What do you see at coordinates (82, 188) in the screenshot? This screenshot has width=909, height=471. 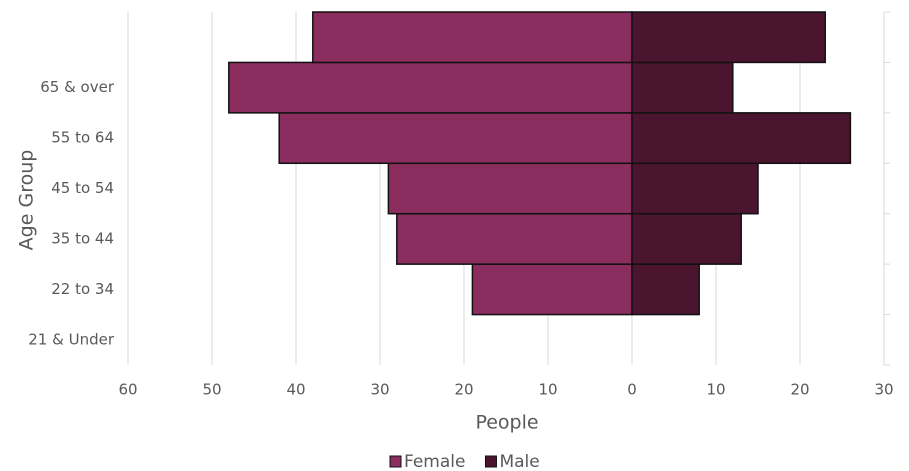 I see `y-tick-label: 45 to 54` at bounding box center [82, 188].